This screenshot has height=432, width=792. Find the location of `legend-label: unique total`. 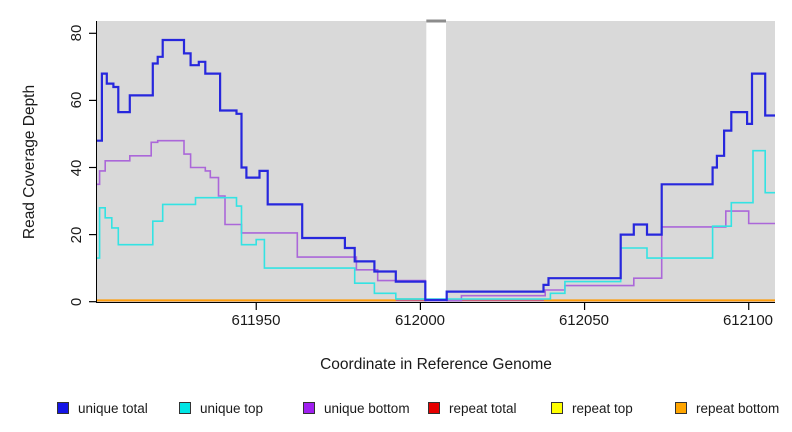

legend-label: unique total is located at coordinates (113, 408).